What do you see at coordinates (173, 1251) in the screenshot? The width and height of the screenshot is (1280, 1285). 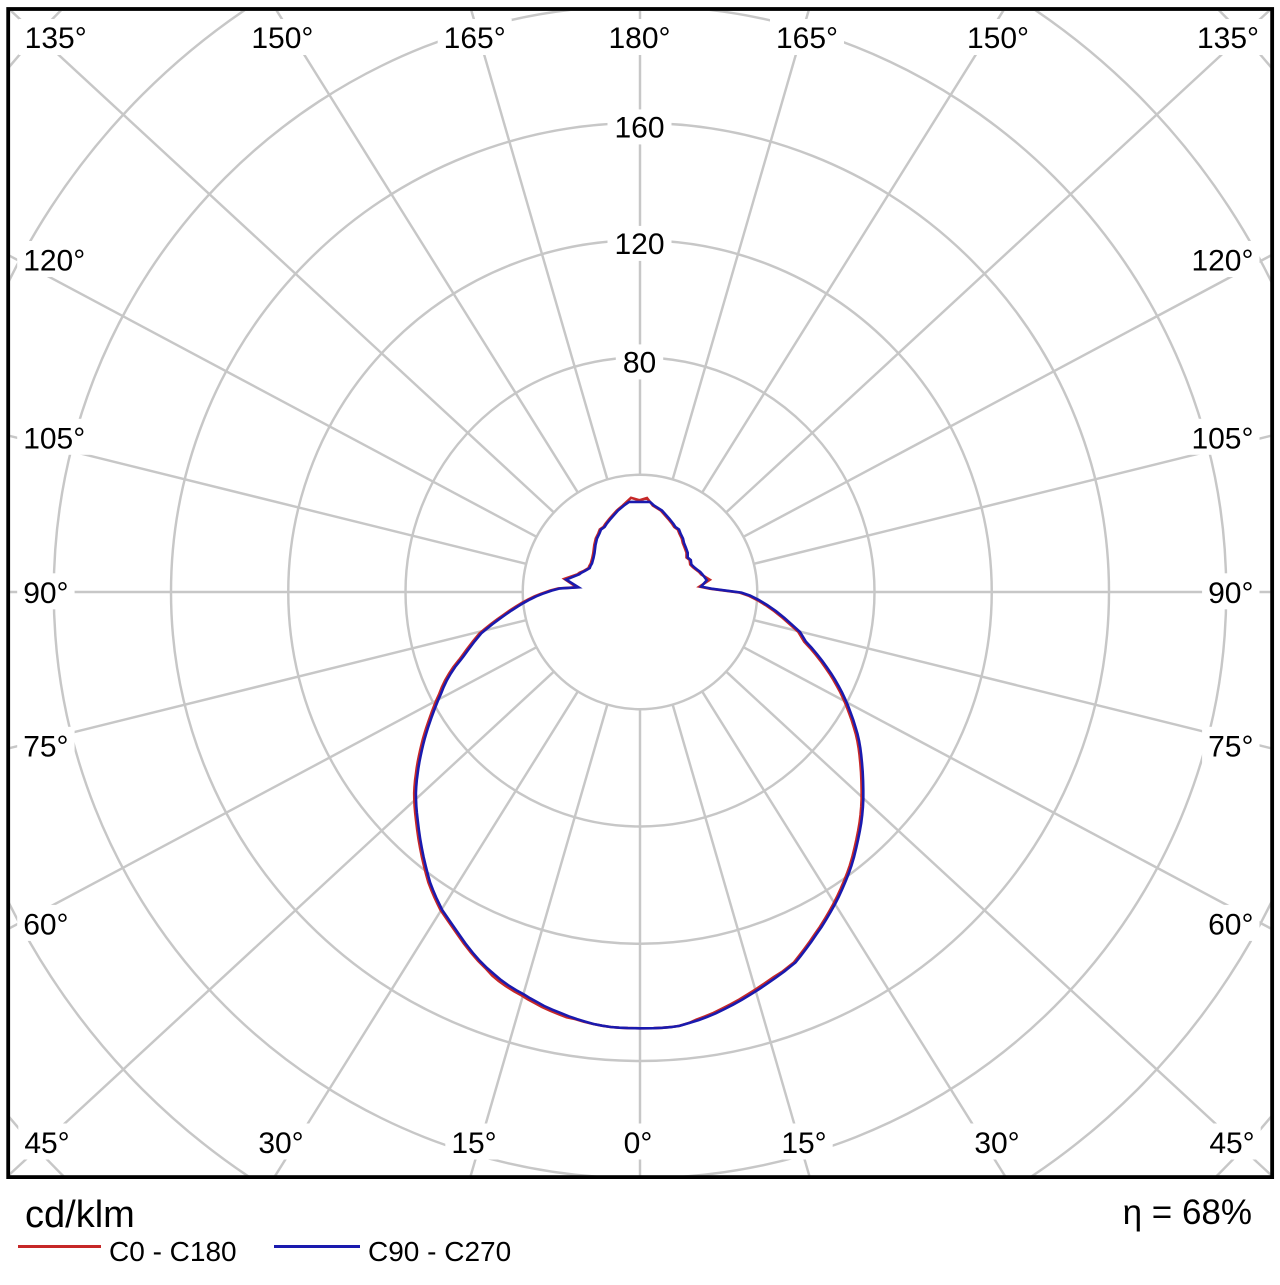 I see `svg-text: C0 - C180` at bounding box center [173, 1251].